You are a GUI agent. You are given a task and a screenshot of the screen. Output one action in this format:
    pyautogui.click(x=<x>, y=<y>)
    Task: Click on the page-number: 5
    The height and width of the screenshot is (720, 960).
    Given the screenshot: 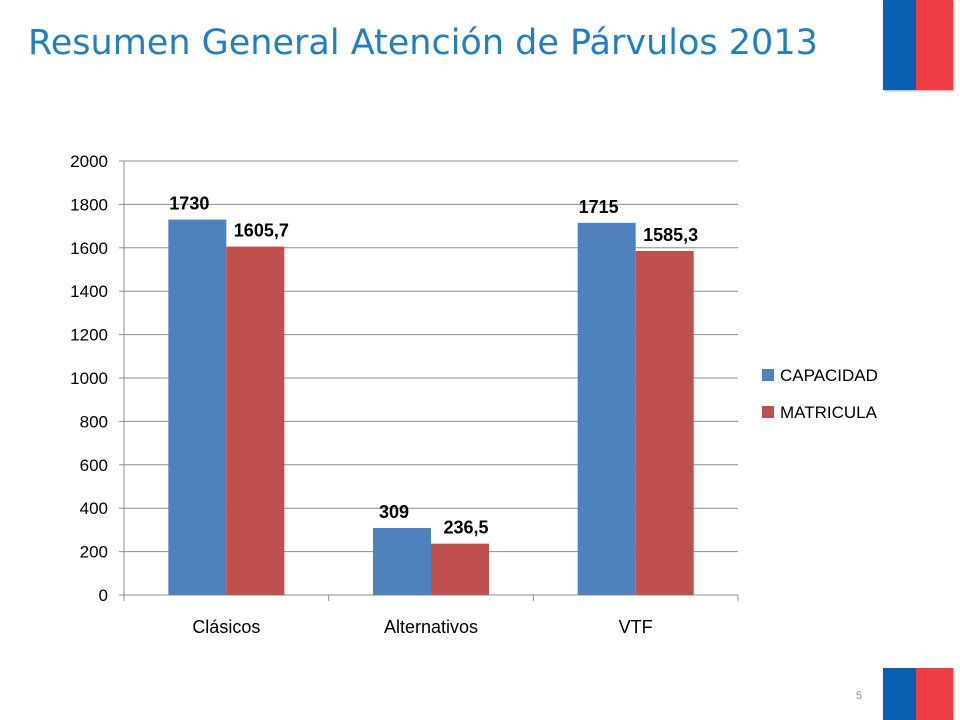 What is the action you would take?
    pyautogui.click(x=859, y=696)
    